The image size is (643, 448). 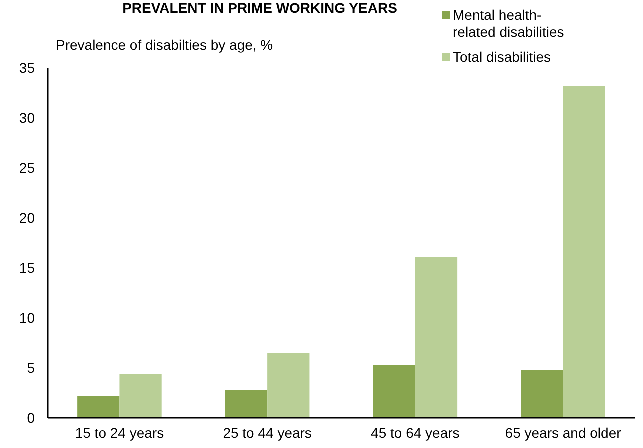 What do you see at coordinates (31, 368) in the screenshot?
I see `y-tick-label: 5` at bounding box center [31, 368].